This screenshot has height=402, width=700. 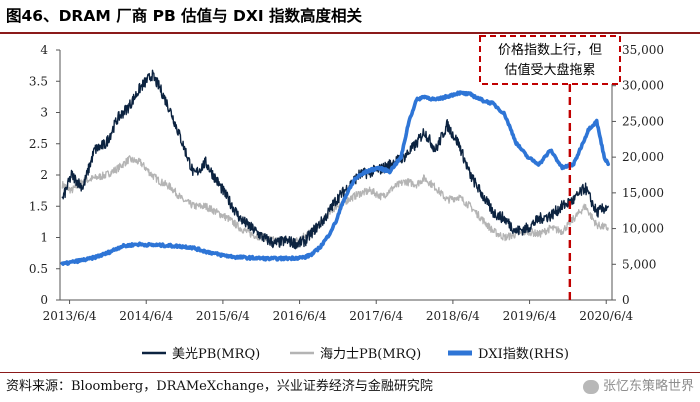 I want to click on y-right-tick-label: 35,000, so click(x=643, y=50).